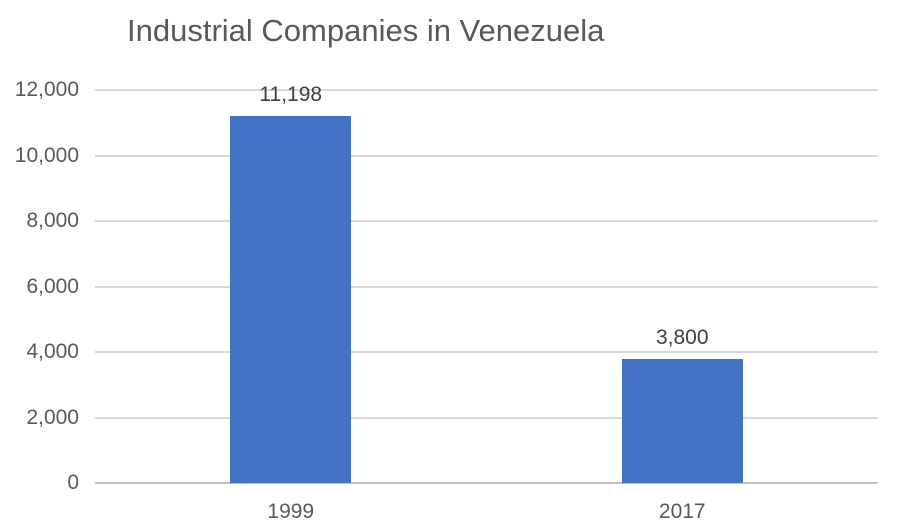 The image size is (900, 528). I want to click on y-tick-label: 0, so click(73, 482).